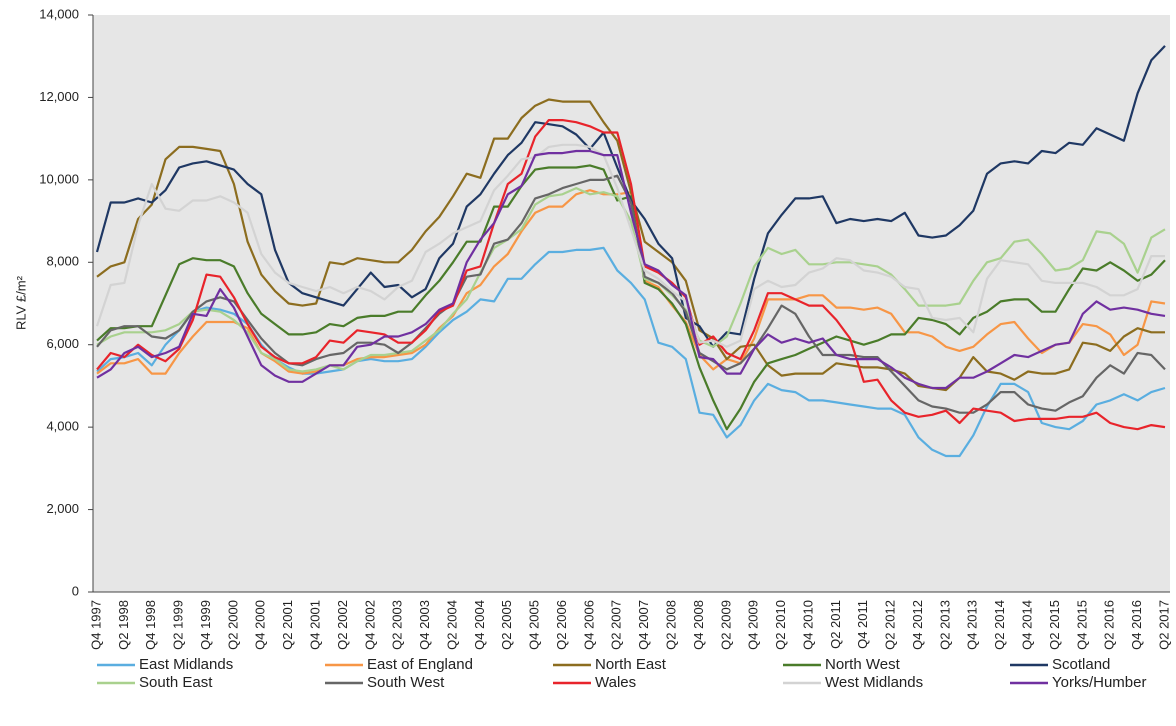 The height and width of the screenshot is (726, 1176). Describe the element at coordinates (506, 625) in the screenshot. I see `x-tick-label: Q2 2005` at that location.